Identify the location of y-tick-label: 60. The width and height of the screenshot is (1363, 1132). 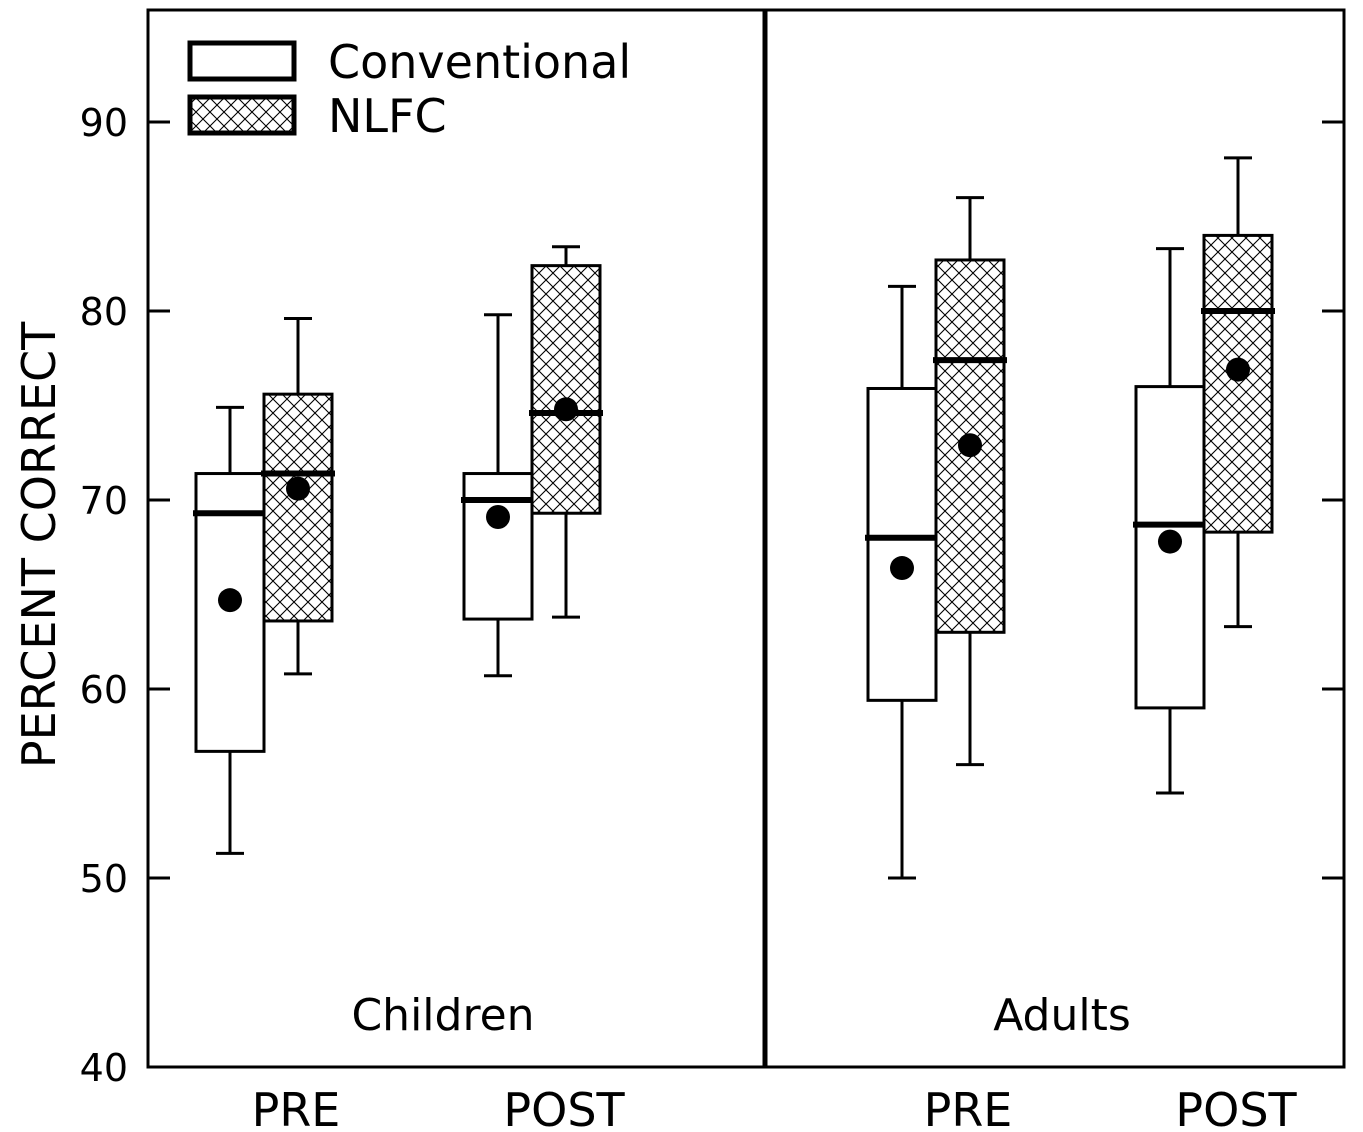
(104, 690).